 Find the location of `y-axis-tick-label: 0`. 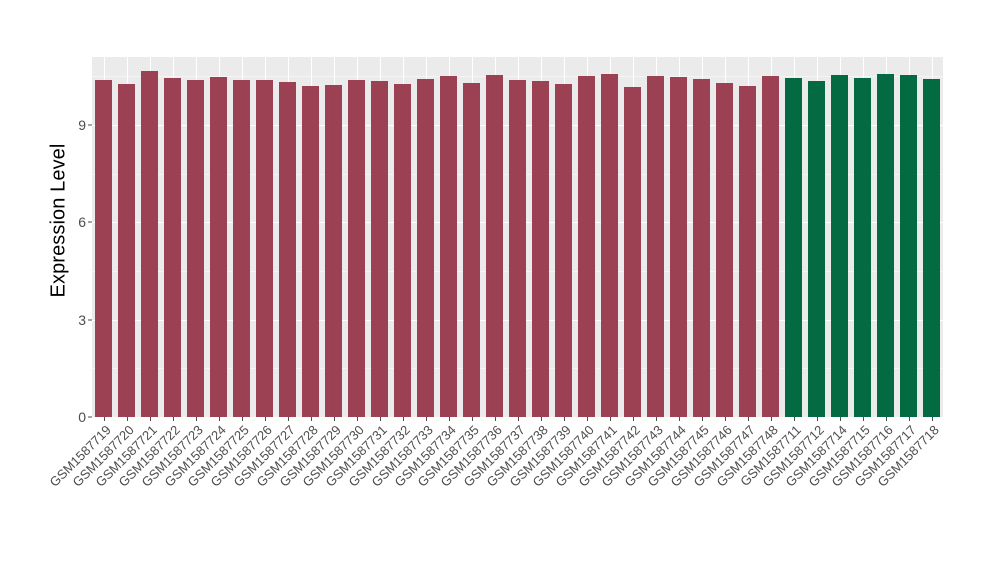

y-axis-tick-label: 0 is located at coordinates (82, 417).